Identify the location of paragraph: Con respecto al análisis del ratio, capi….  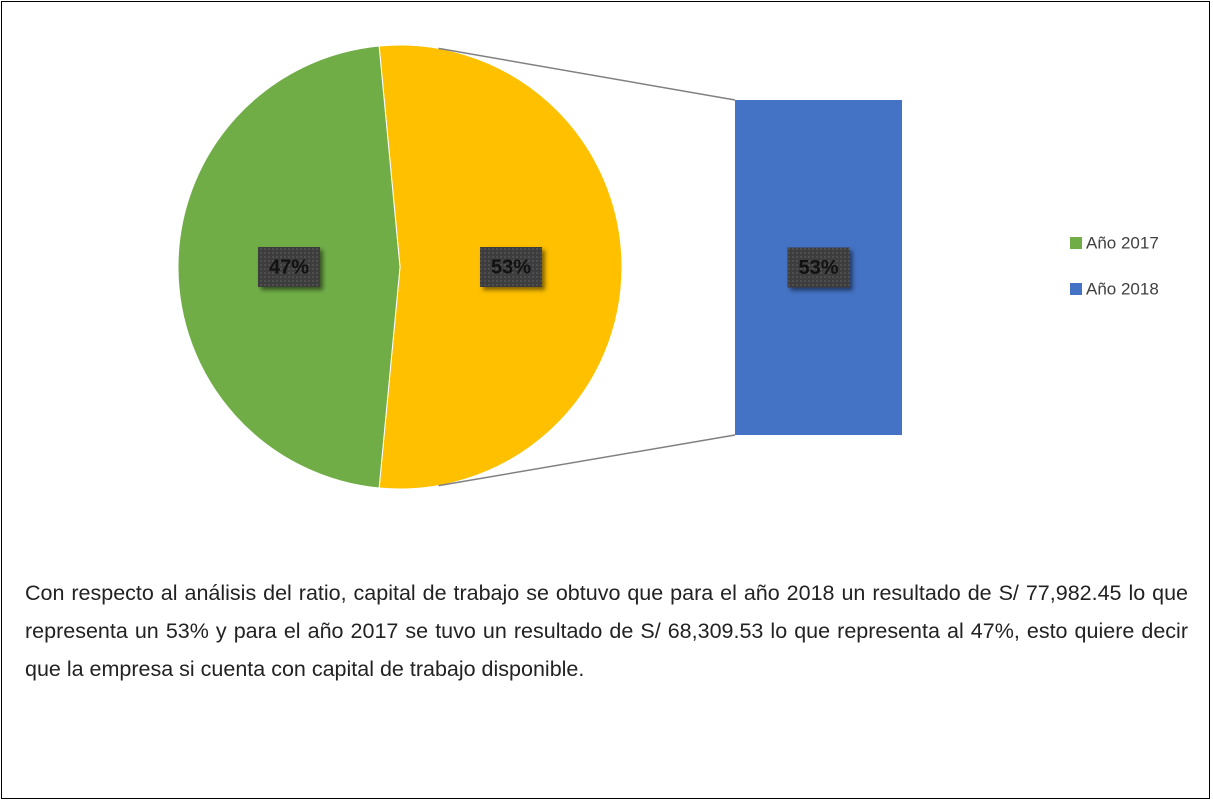
(606, 631).